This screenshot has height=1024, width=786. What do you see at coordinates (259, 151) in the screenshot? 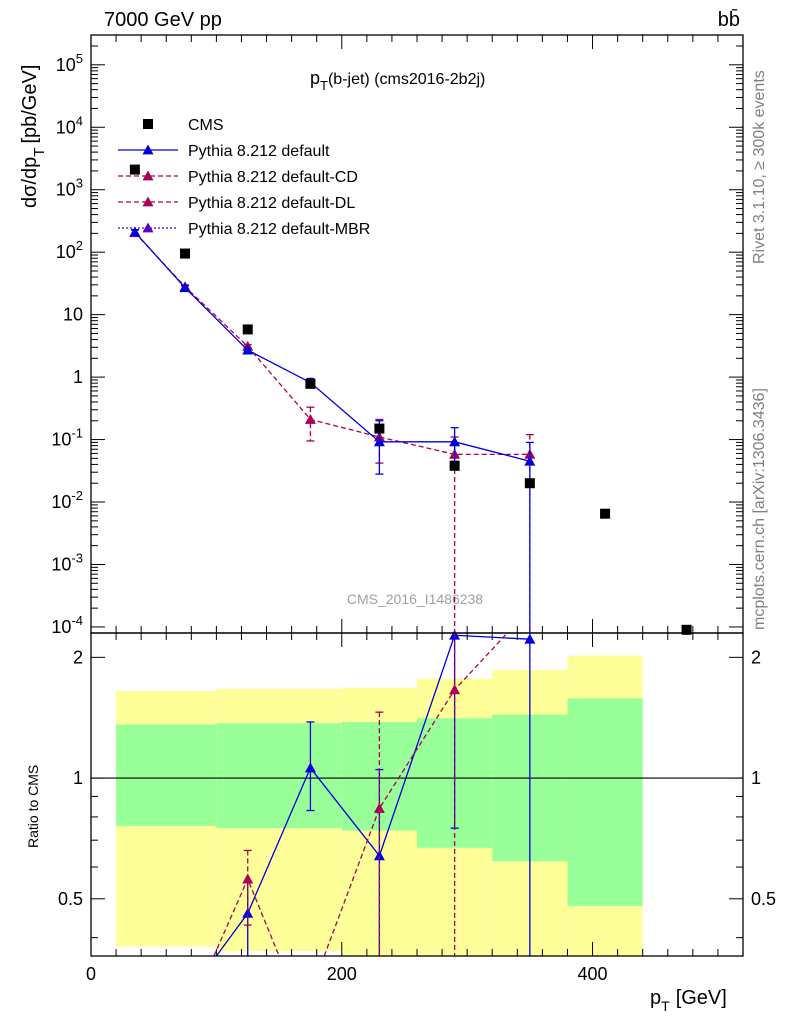
I see `legend-label: Pythia 8.212 default` at bounding box center [259, 151].